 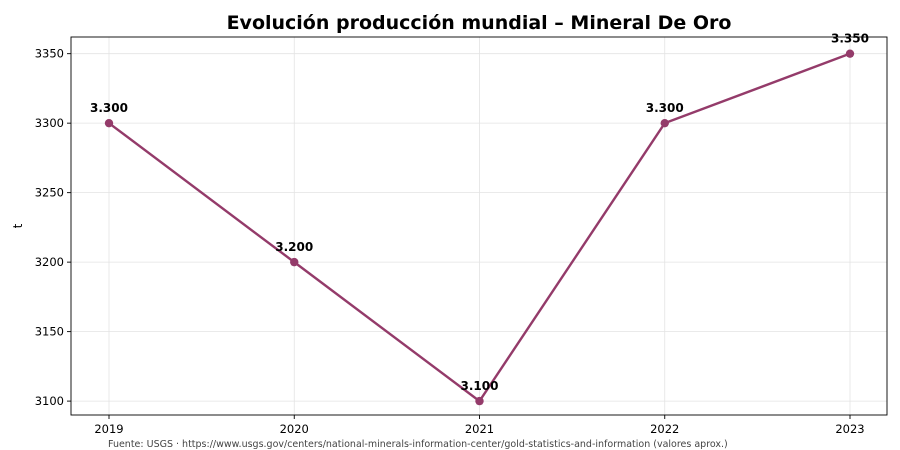 I want to click on x-tick-label: 2022, so click(x=664, y=429).